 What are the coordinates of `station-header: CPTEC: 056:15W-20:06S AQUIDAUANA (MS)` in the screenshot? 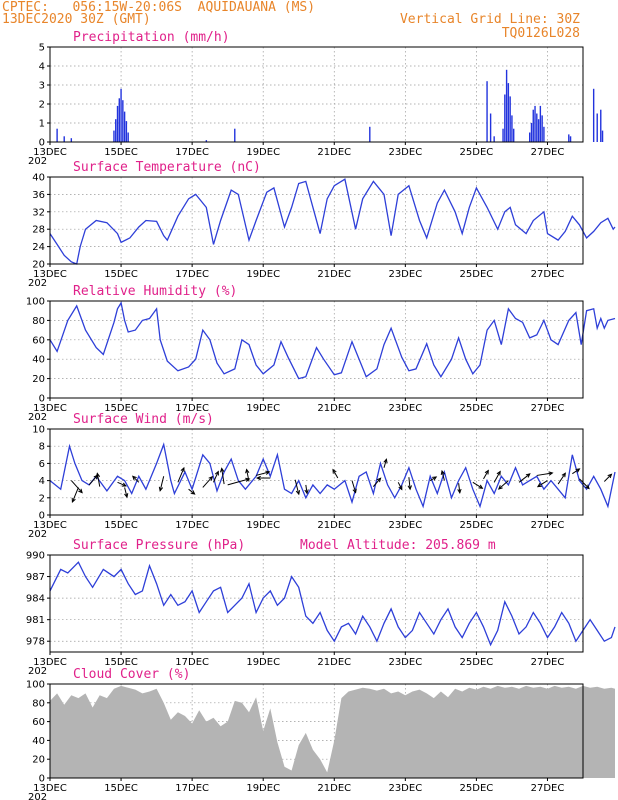 It's located at (159, 7).